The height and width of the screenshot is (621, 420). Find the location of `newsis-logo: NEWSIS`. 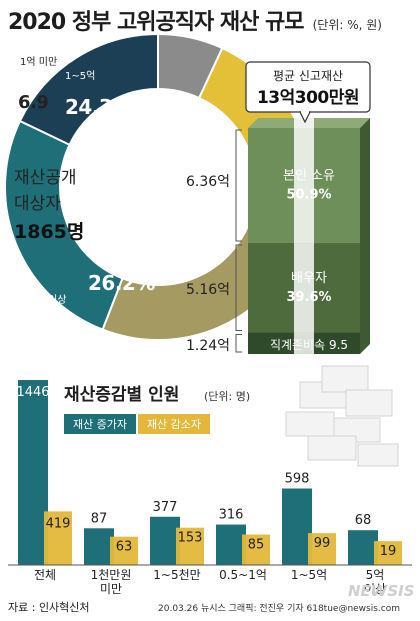

newsis-logo: NEWSIS is located at coordinates (381, 591).